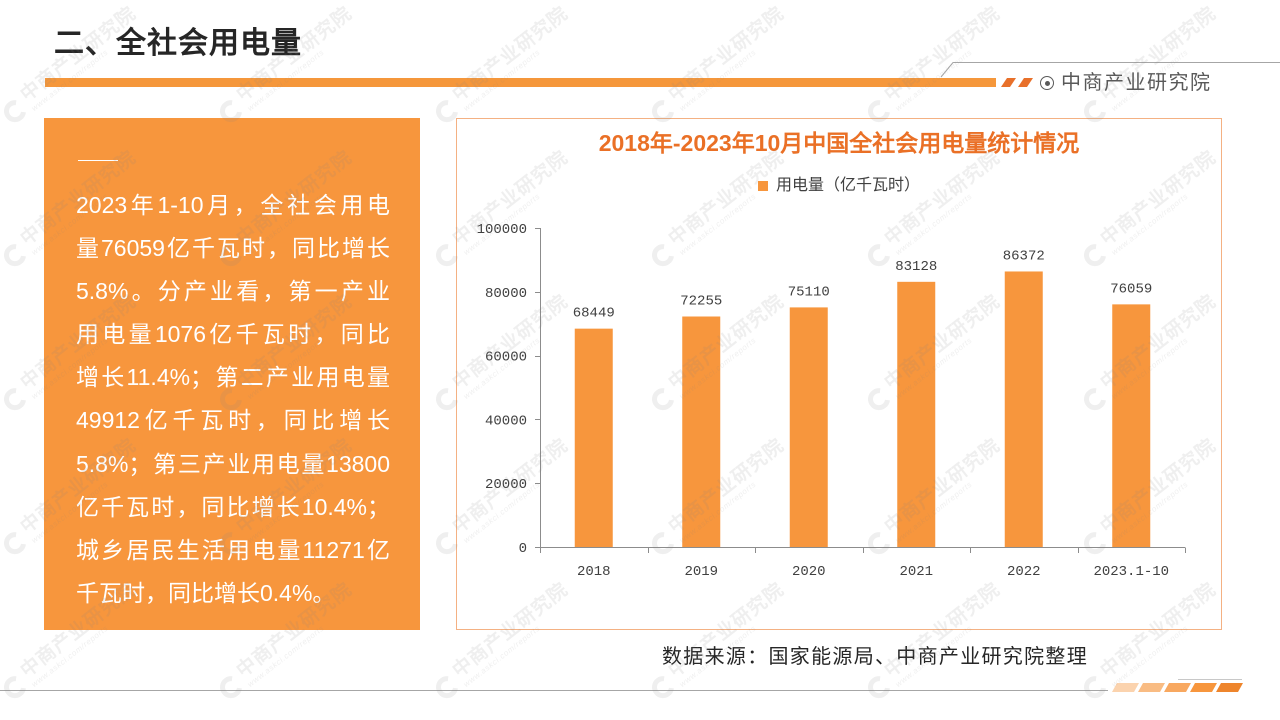 This screenshot has height=720, width=1280. Describe the element at coordinates (506, 421) in the screenshot. I see `y-tick-label: 40000` at that location.